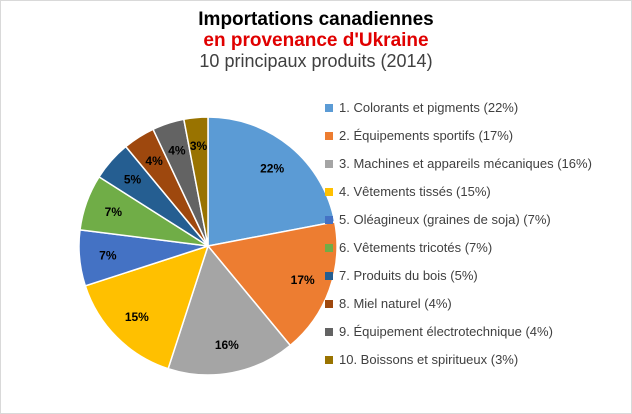  I want to click on legend-label: 5. Oléagineux (graines de soja) (7%), so click(445, 219).